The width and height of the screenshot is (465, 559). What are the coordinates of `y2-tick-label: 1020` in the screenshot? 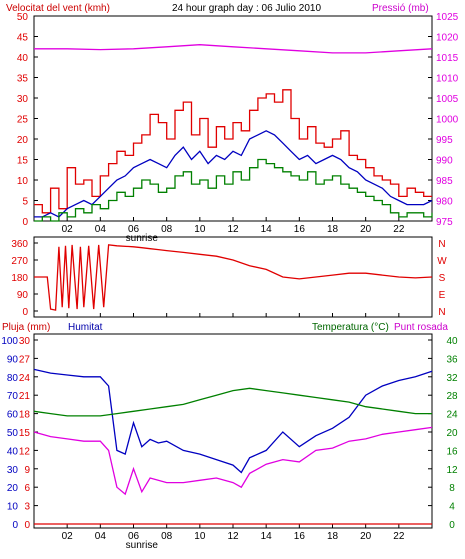 It's located at (447, 38).